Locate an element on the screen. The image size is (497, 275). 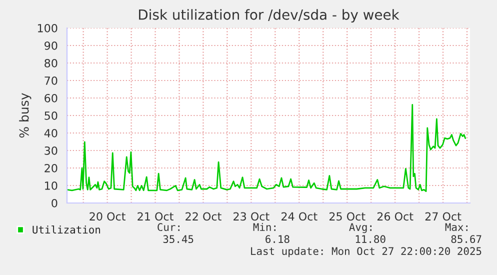
x-tick-label: 25 Oct is located at coordinates (347, 216).